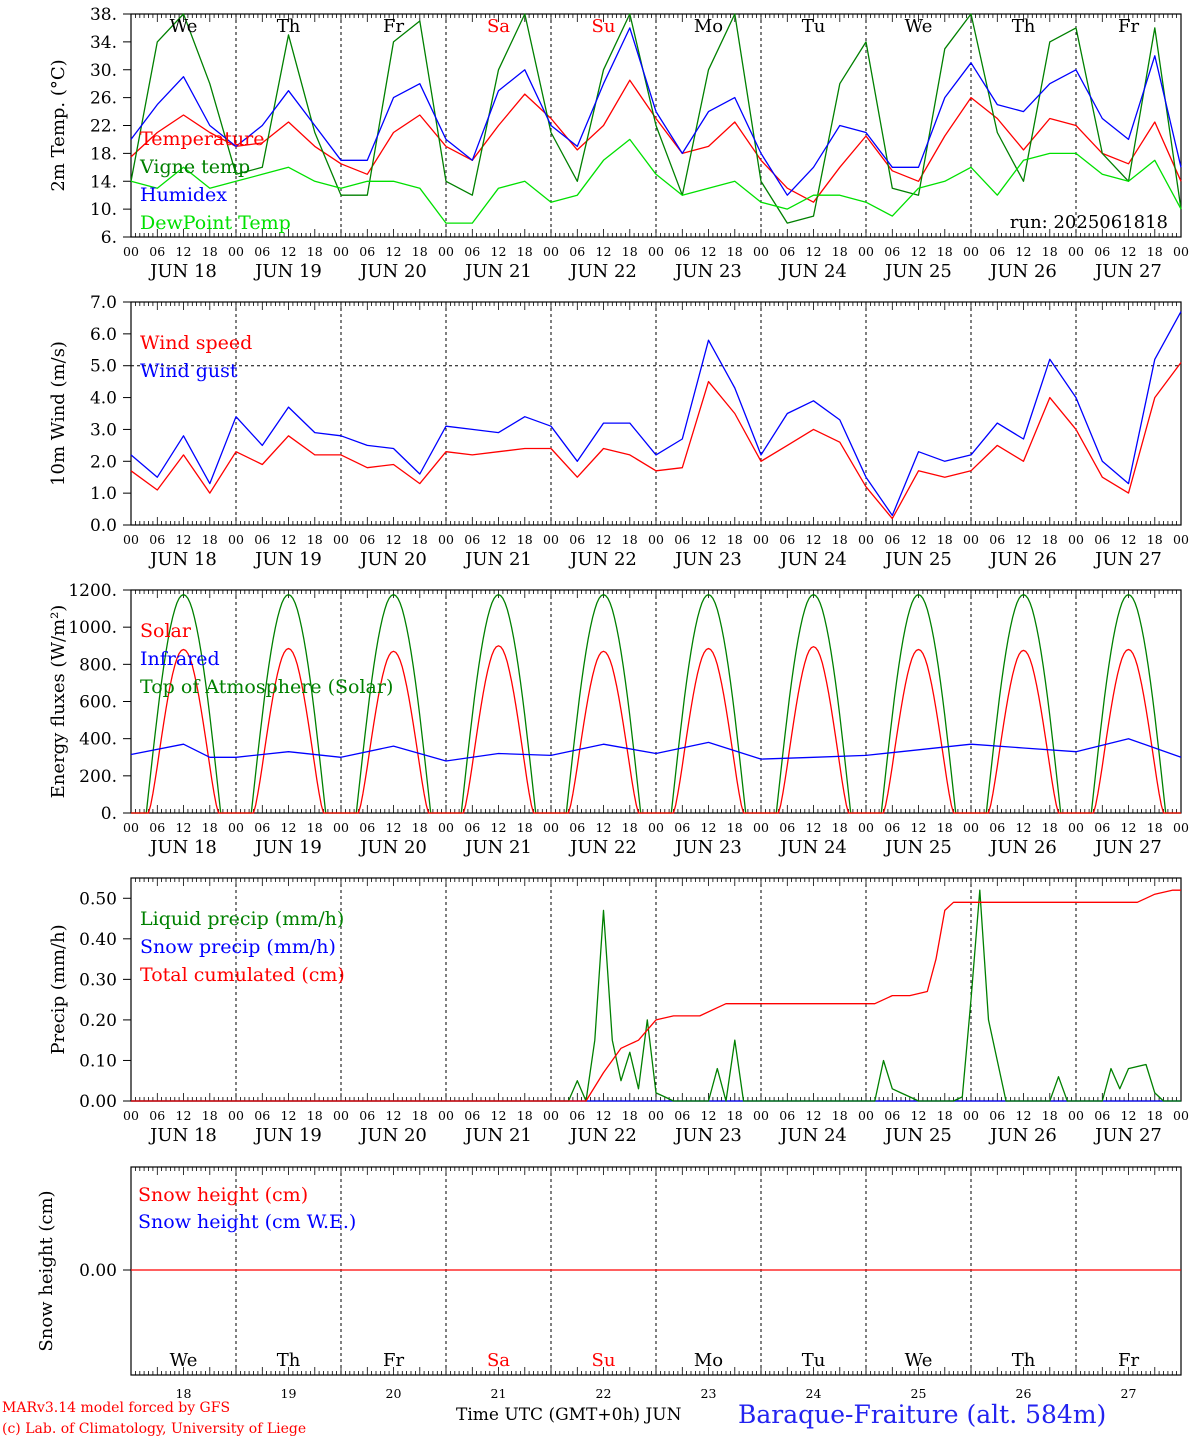 The image size is (1194, 1440). What do you see at coordinates (708, 26) in the screenshot?
I see `weekday-label: Mo` at bounding box center [708, 26].